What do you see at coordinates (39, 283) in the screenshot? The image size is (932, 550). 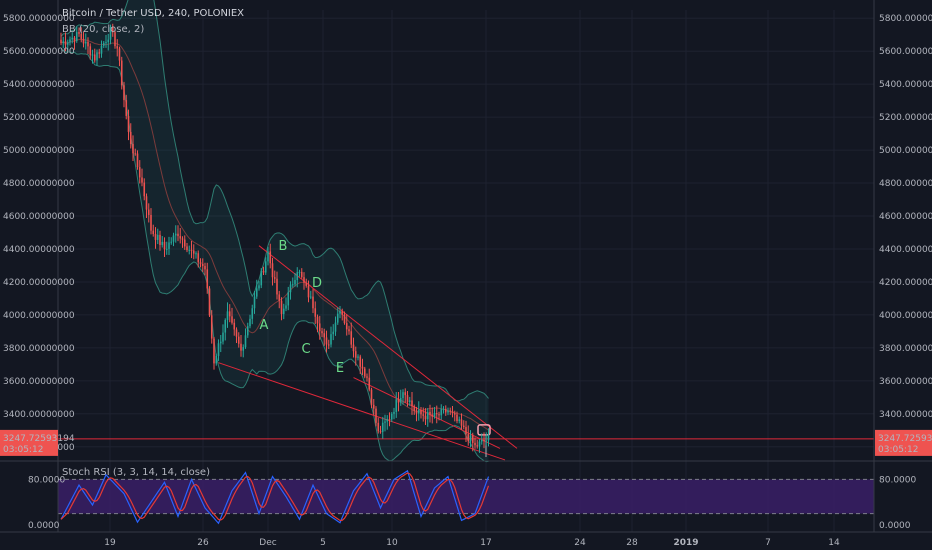 I see `price-tick-left: 4200.00000000` at bounding box center [39, 283].